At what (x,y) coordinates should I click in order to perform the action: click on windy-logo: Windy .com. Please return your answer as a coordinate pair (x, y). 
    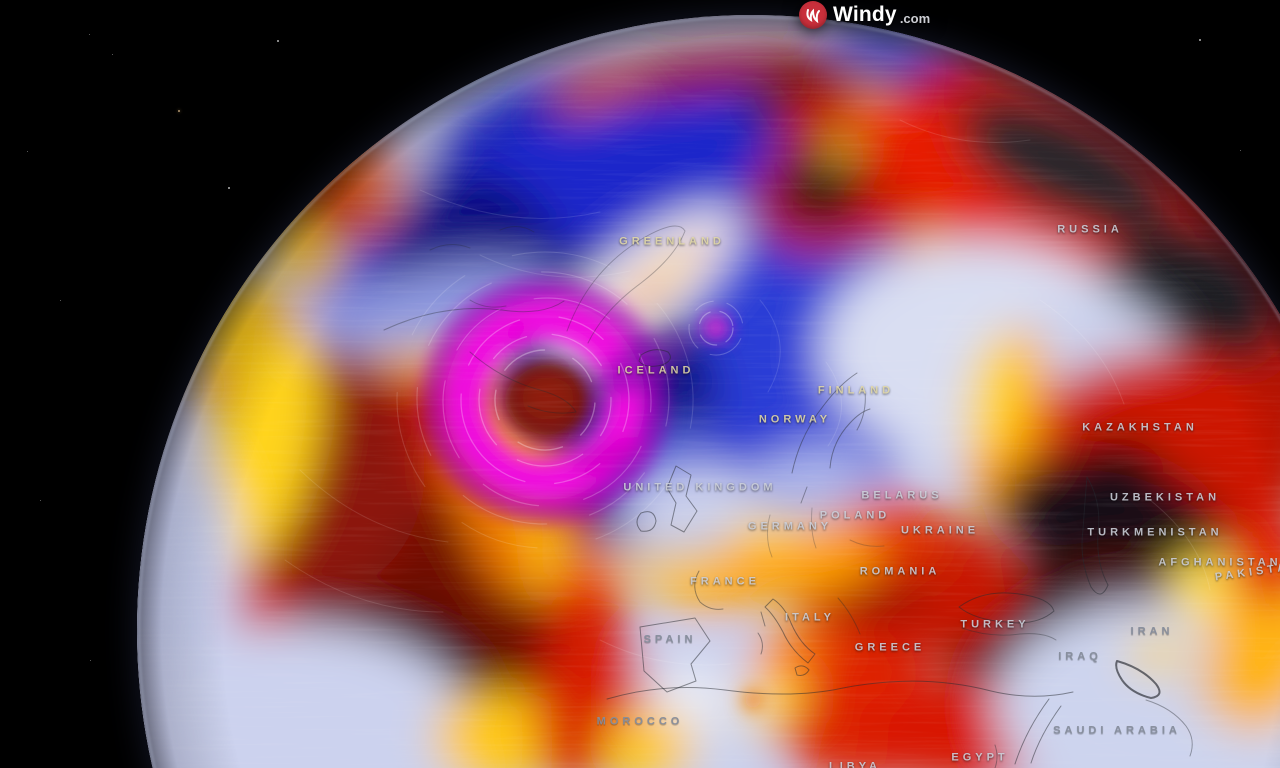
    Looking at the image, I should click on (864, 15).